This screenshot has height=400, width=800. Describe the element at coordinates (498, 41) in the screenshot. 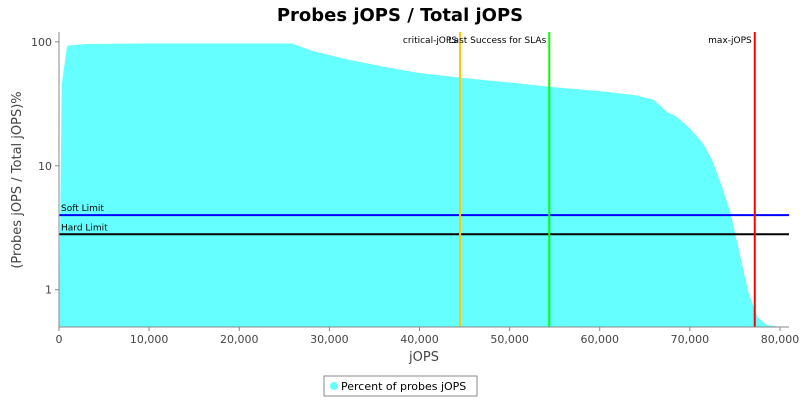

I see `marker-label-1: Last Success for SLAs` at that location.